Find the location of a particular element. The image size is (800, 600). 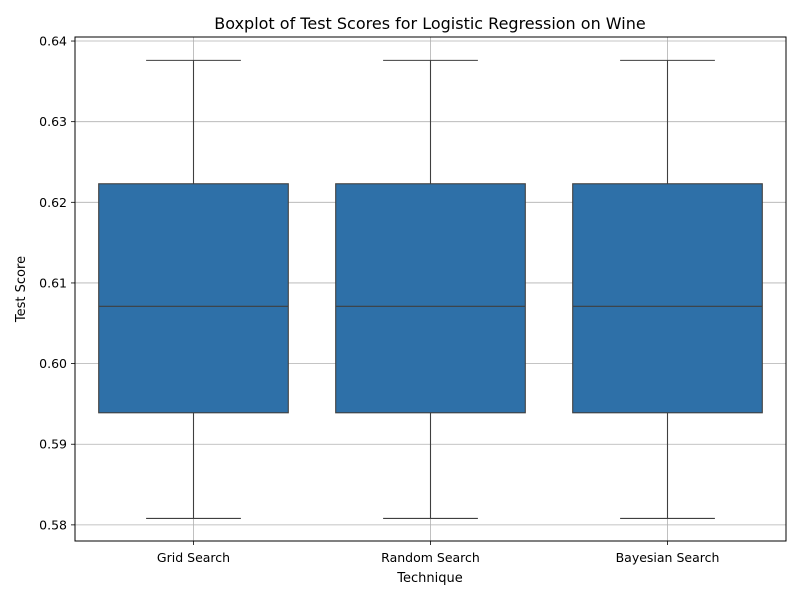

y-tick-label: 0.64 is located at coordinates (53, 41).